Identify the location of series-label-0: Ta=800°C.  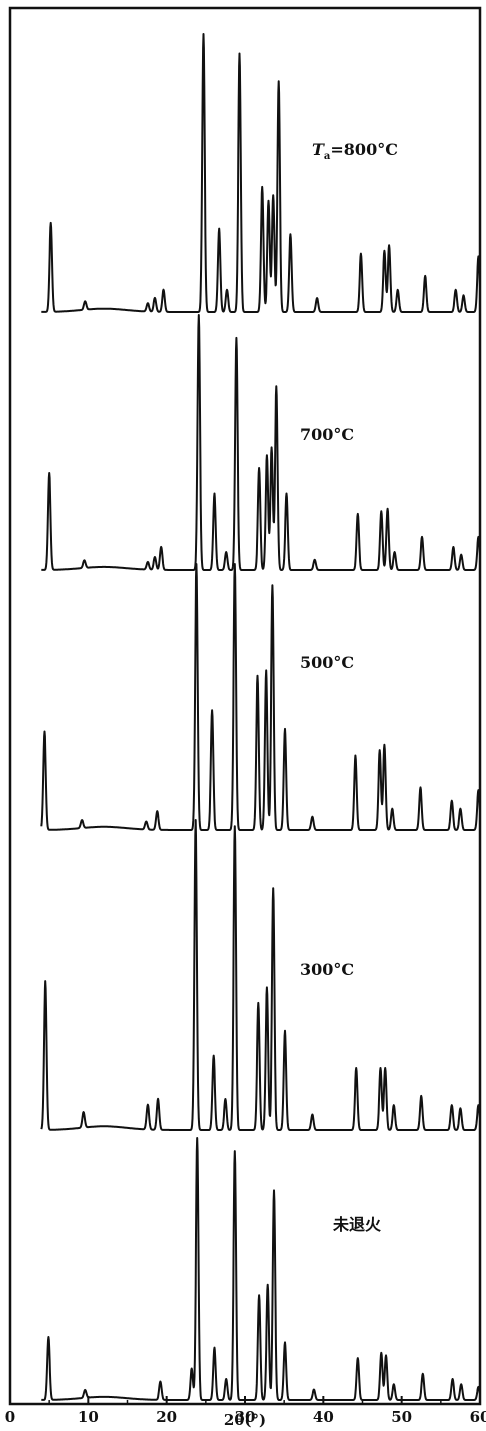
(355, 151).